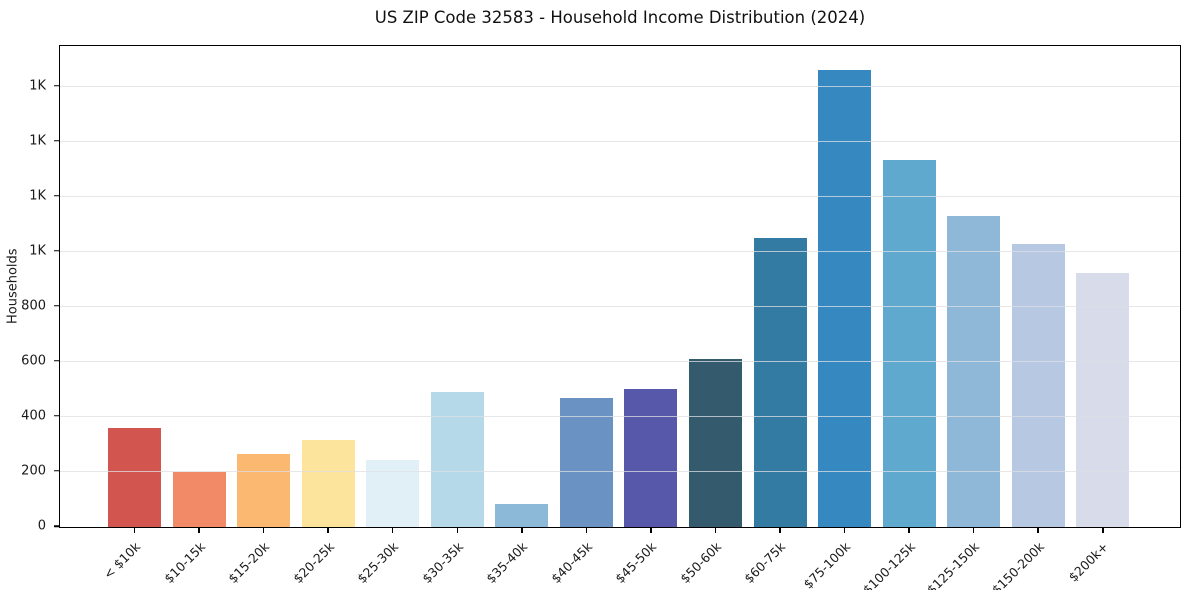 The height and width of the screenshot is (590, 1189). Describe the element at coordinates (33, 471) in the screenshot. I see `y-tick-label: 200` at that location.